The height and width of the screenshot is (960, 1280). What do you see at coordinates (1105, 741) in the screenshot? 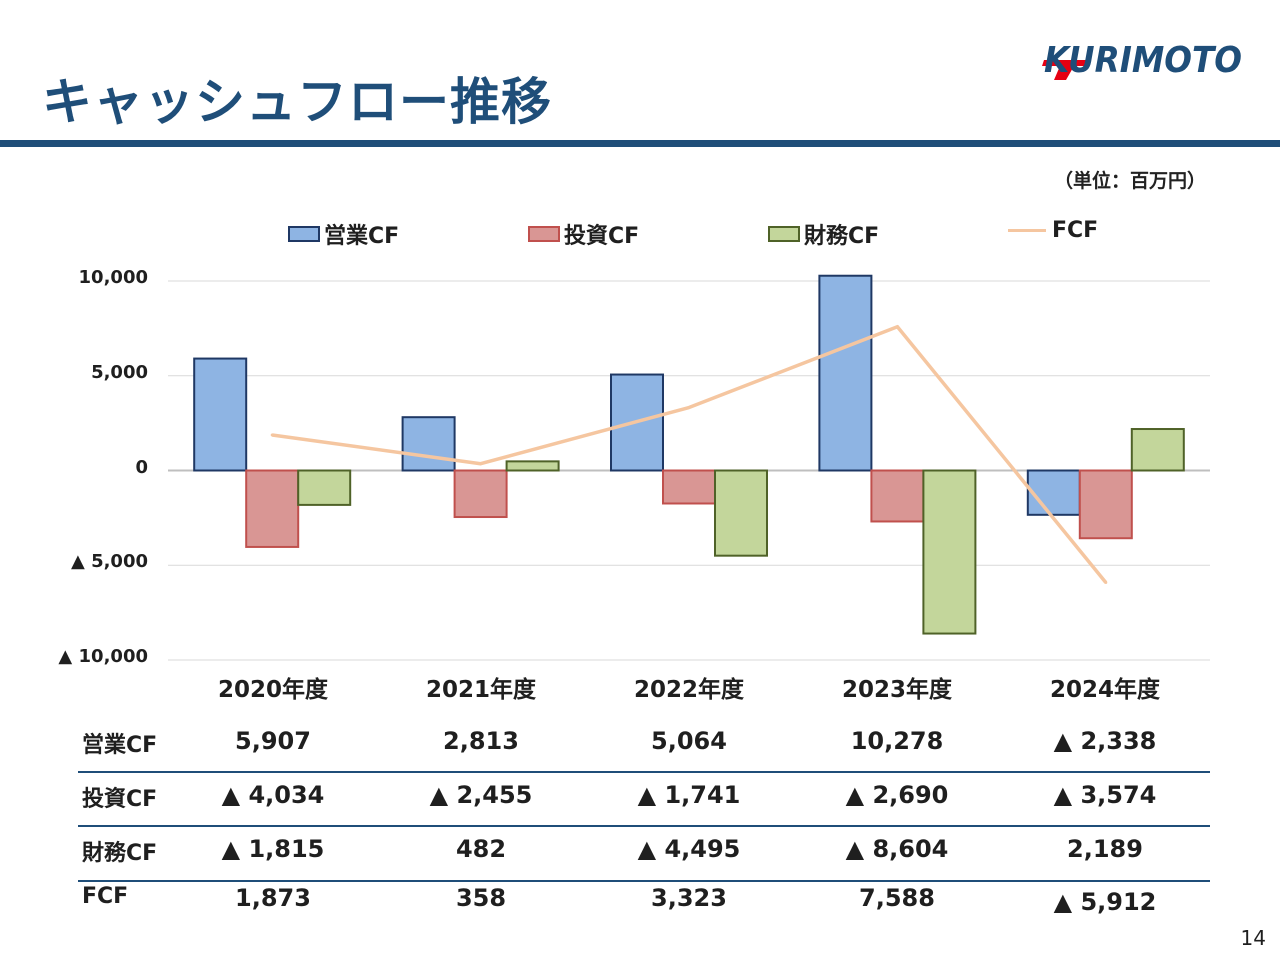
I see `table-cell: ▲ 2,338` at bounding box center [1105, 741].